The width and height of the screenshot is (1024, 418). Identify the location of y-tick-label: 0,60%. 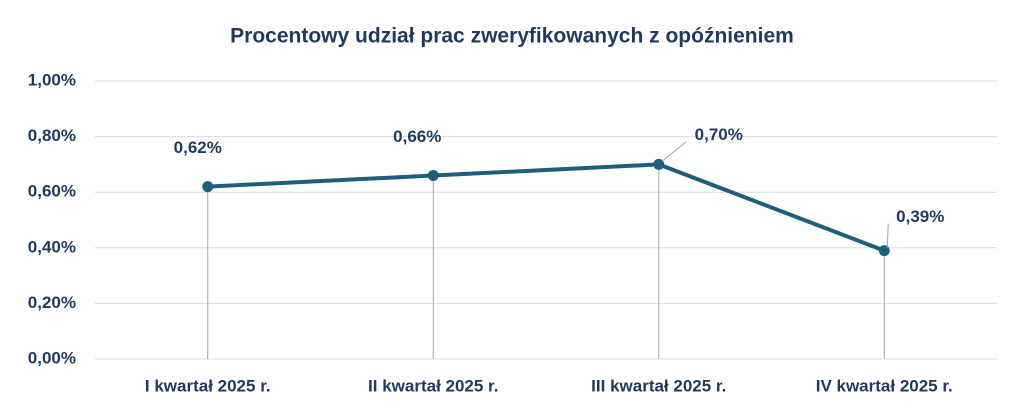
(52, 191).